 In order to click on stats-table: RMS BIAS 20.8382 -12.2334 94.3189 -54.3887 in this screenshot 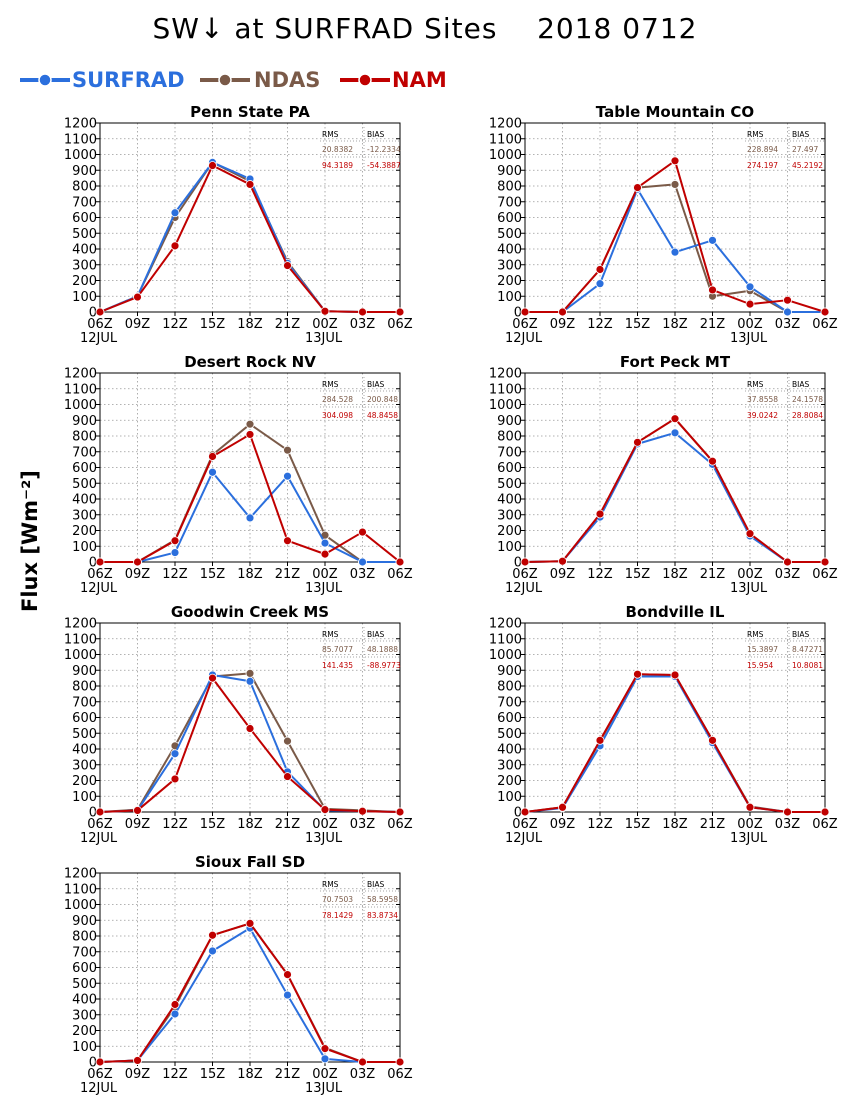, I will do `click(360, 149)`.